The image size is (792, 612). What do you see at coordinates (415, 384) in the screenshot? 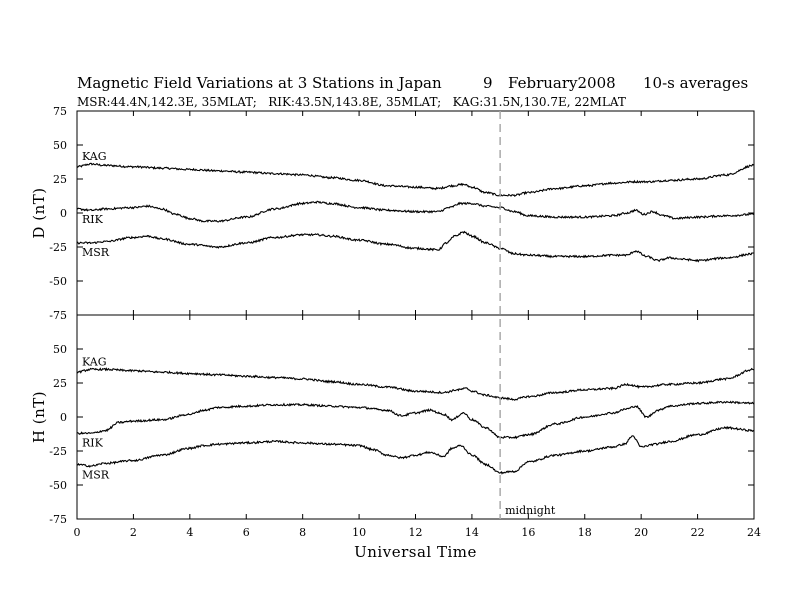
I see `series-kag-bottom` at bounding box center [415, 384].